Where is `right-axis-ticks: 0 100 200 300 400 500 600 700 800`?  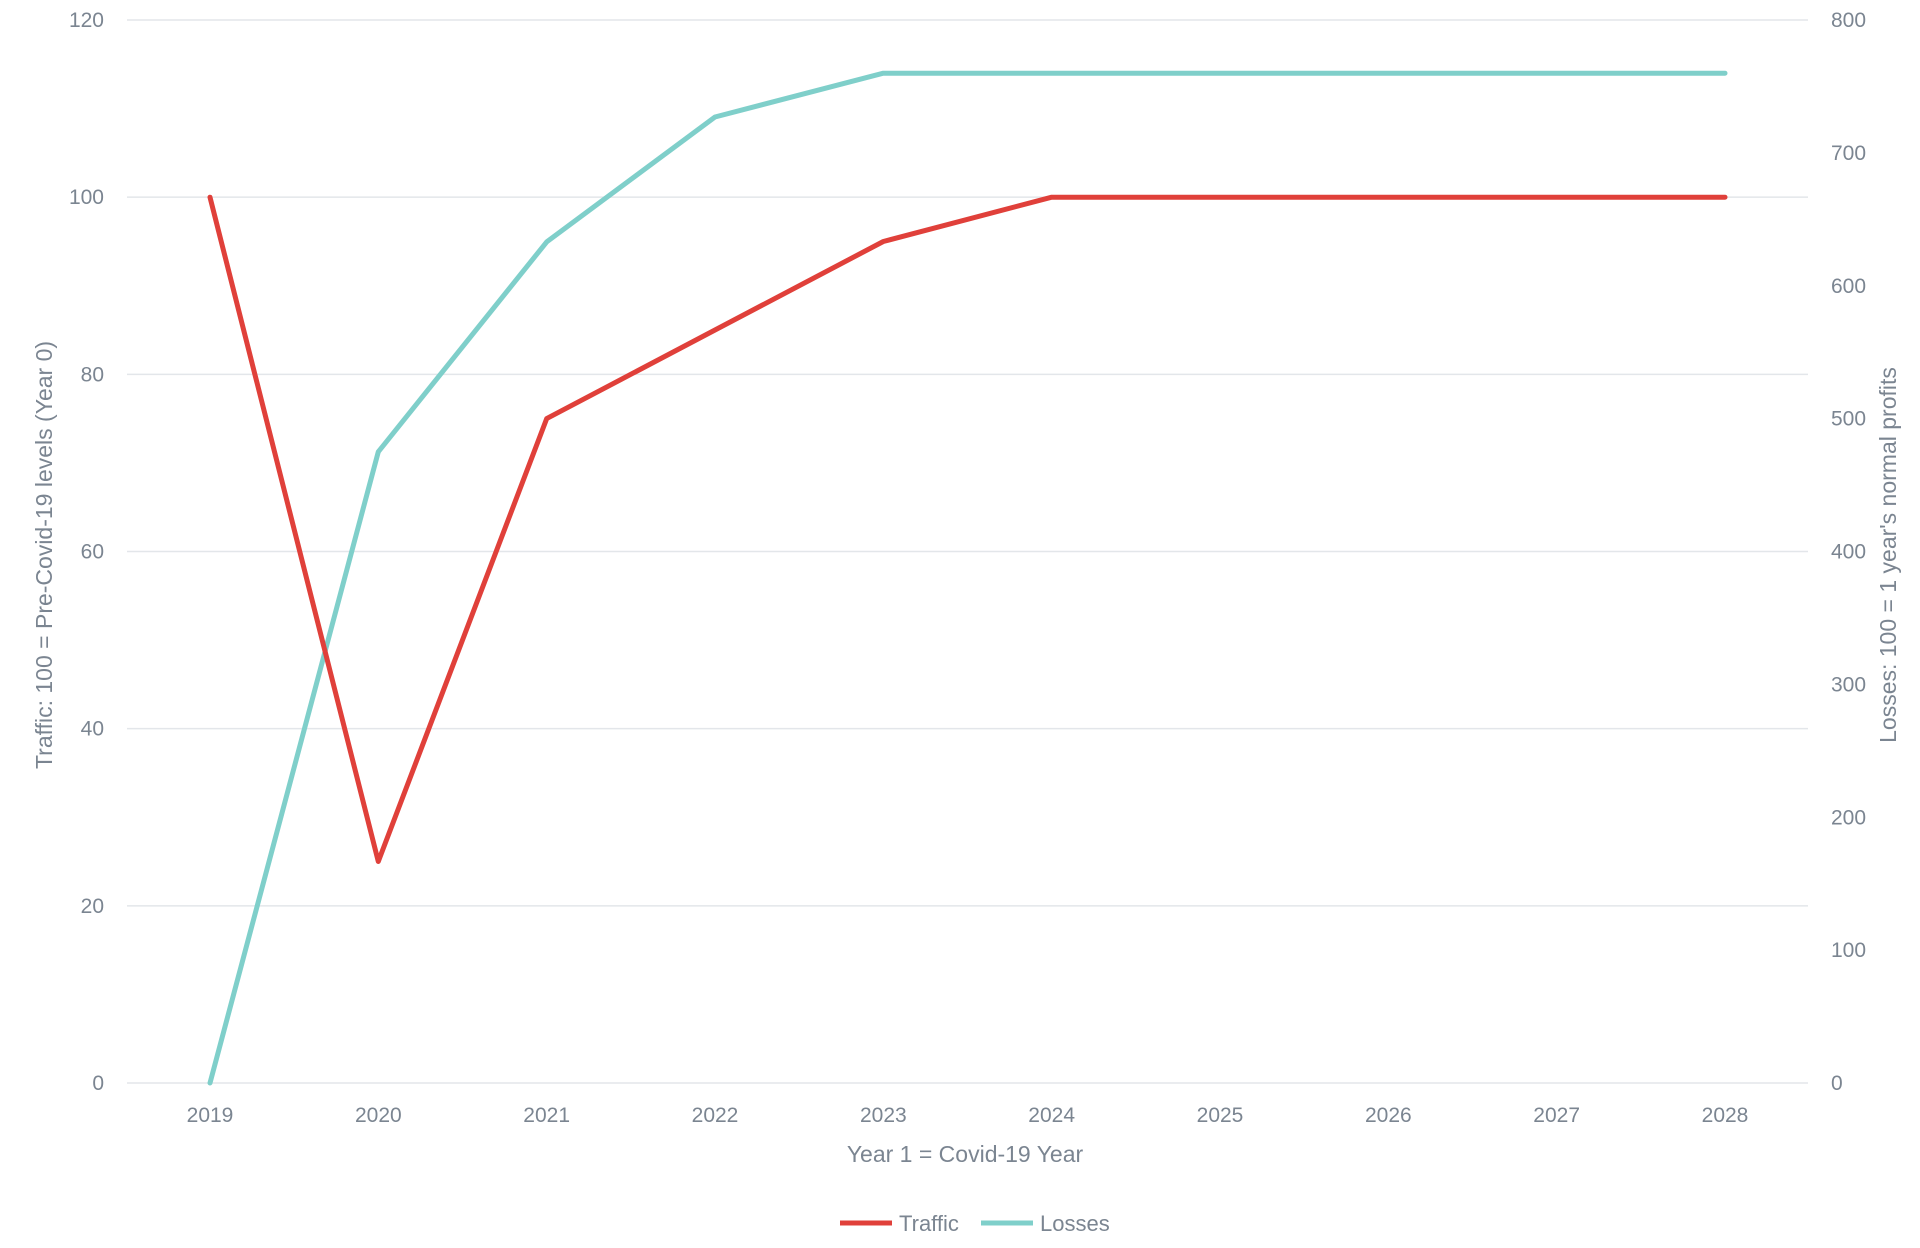 right-axis-ticks: 0 100 200 300 400 500 600 700 800 is located at coordinates (1848, 552).